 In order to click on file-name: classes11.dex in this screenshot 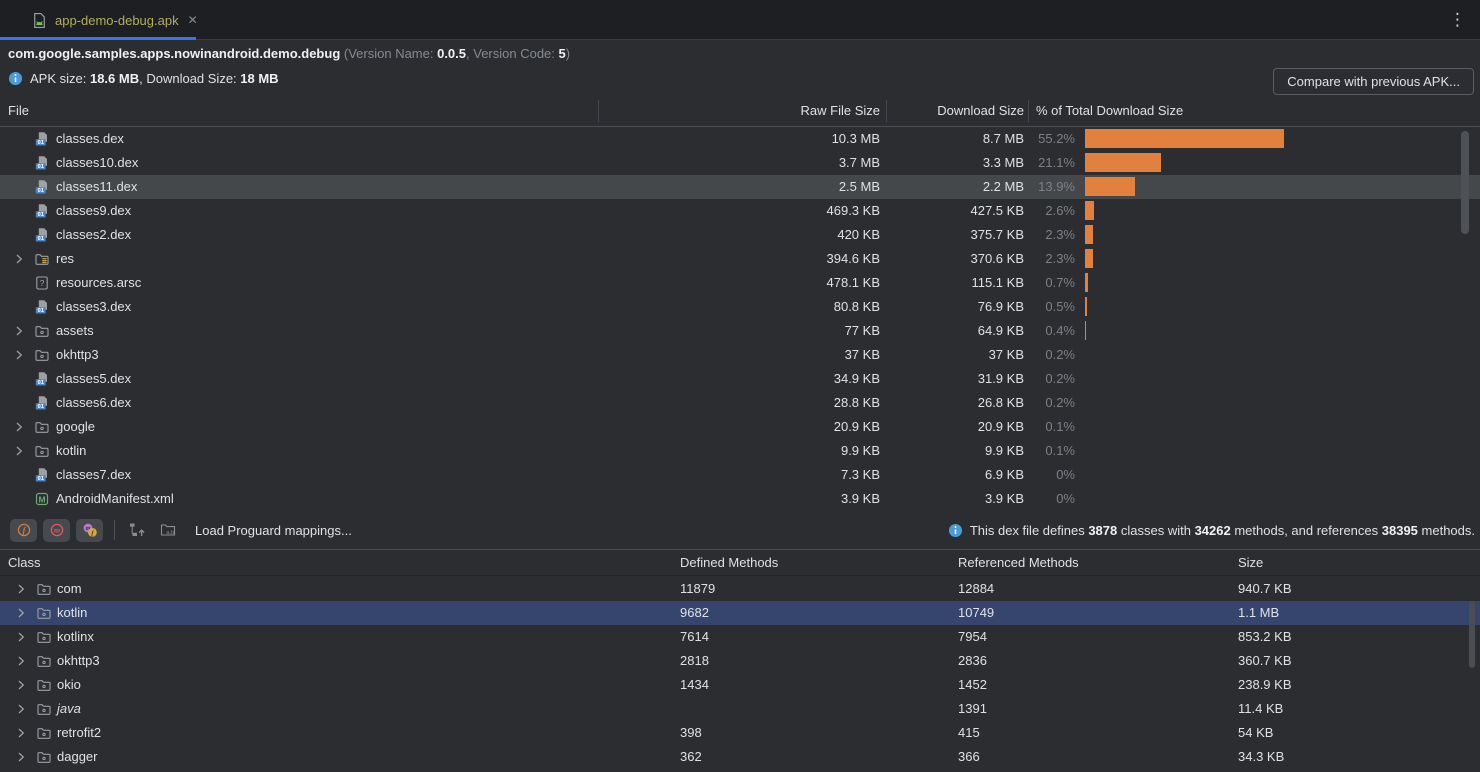, I will do `click(97, 186)`.